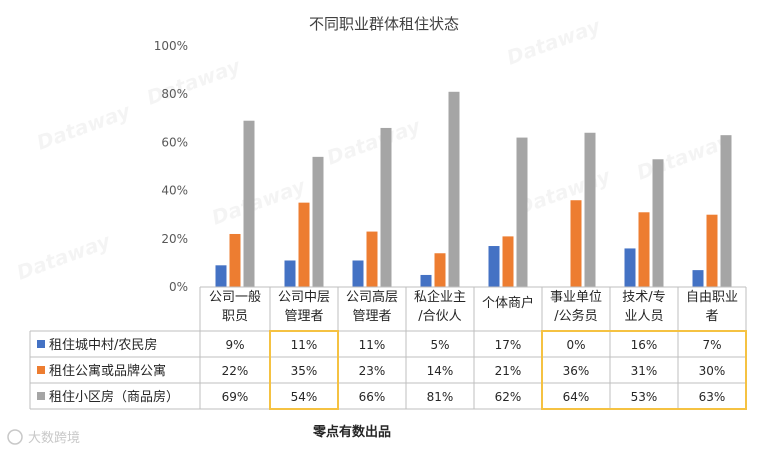  Describe the element at coordinates (711, 316) in the screenshot. I see `category-label-8: 者` at that location.